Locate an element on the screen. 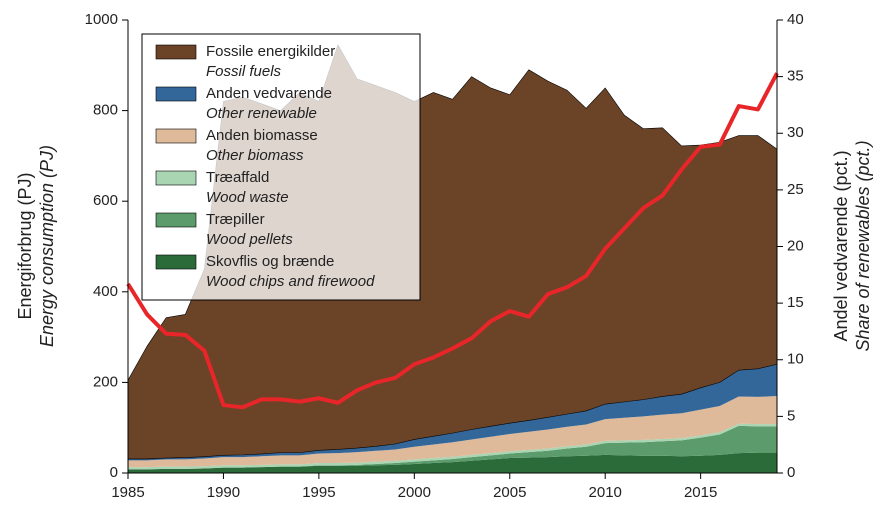 The image size is (878, 508). x-tick-label: 2000 is located at coordinates (414, 492).